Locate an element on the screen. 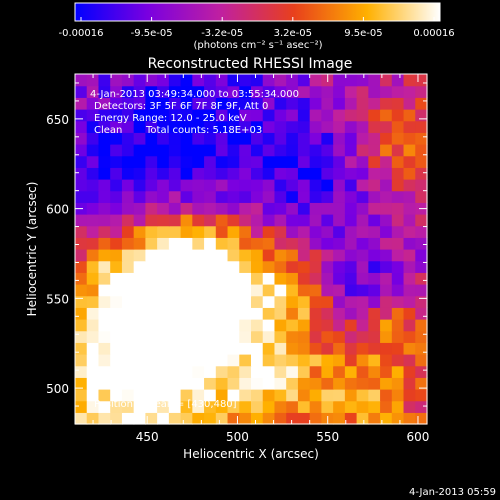  annotation-counts: Total counts: 5.18E+03 is located at coordinates (203, 130).